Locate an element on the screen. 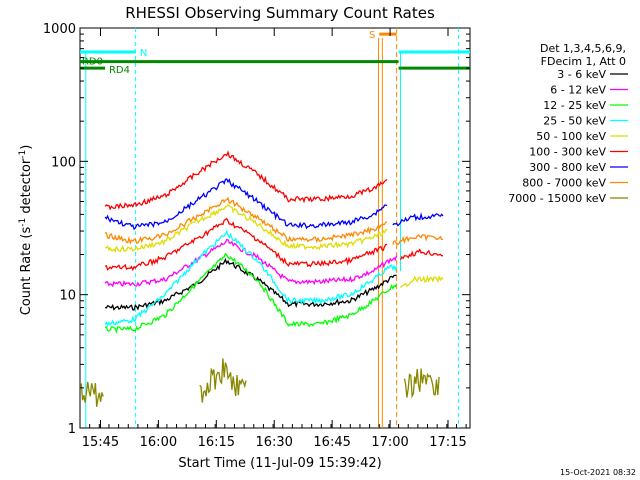  y-label-sup1: -1 is located at coordinates (23, 222).